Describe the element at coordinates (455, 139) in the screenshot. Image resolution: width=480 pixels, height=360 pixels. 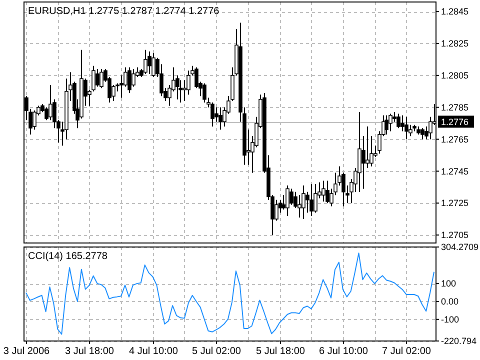
I see `y-tick-label: 1.2765` at that location.